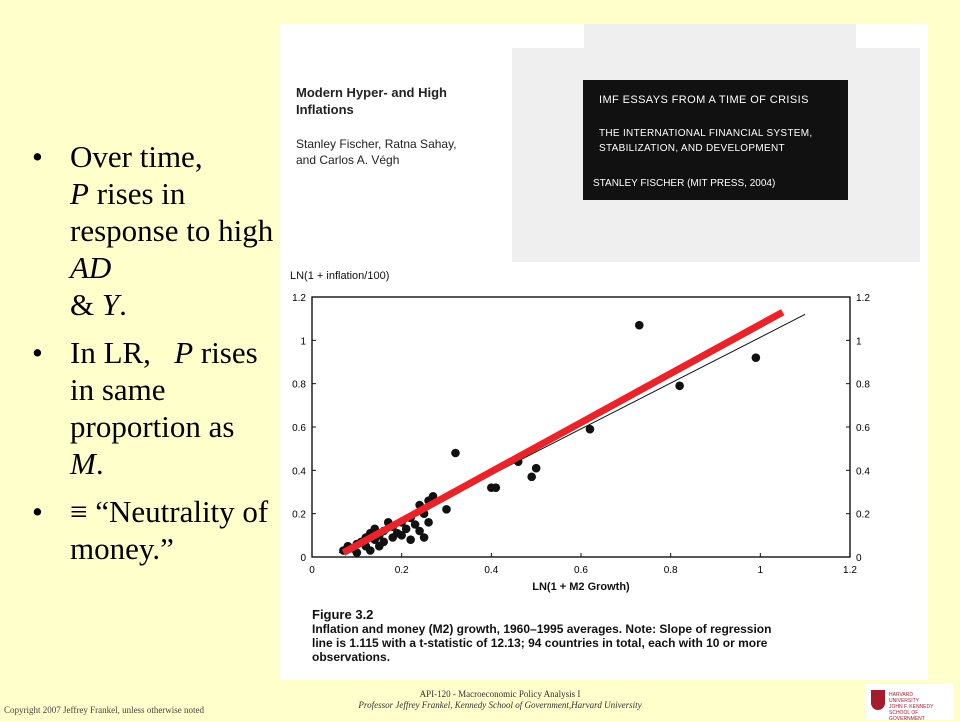 This screenshot has height=722, width=960. I want to click on y-tick-label-right: 0.4, so click(863, 471).